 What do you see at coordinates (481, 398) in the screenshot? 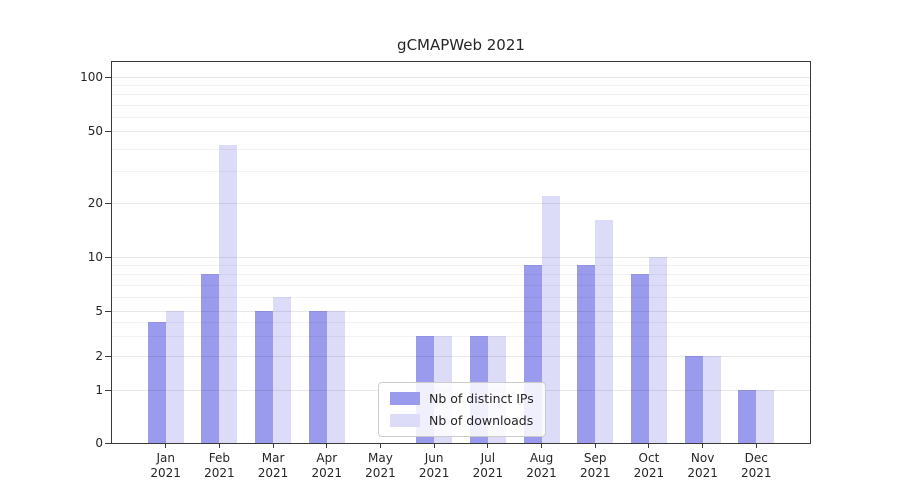
I see `legend-label-distinct-ips: Nb of distinct IPs` at bounding box center [481, 398].